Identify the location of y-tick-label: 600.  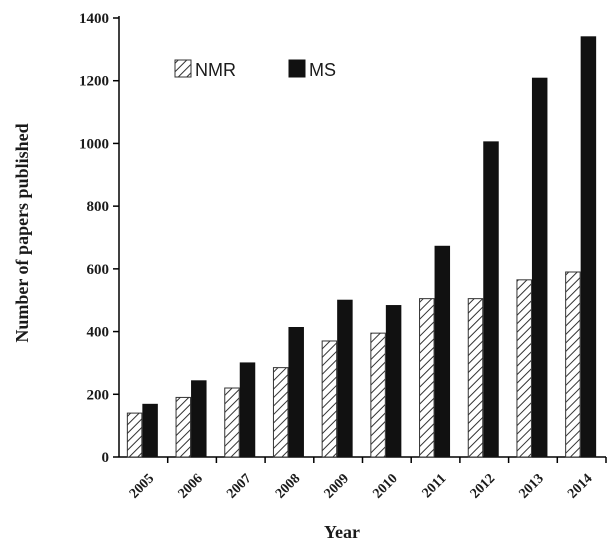
(98, 270).